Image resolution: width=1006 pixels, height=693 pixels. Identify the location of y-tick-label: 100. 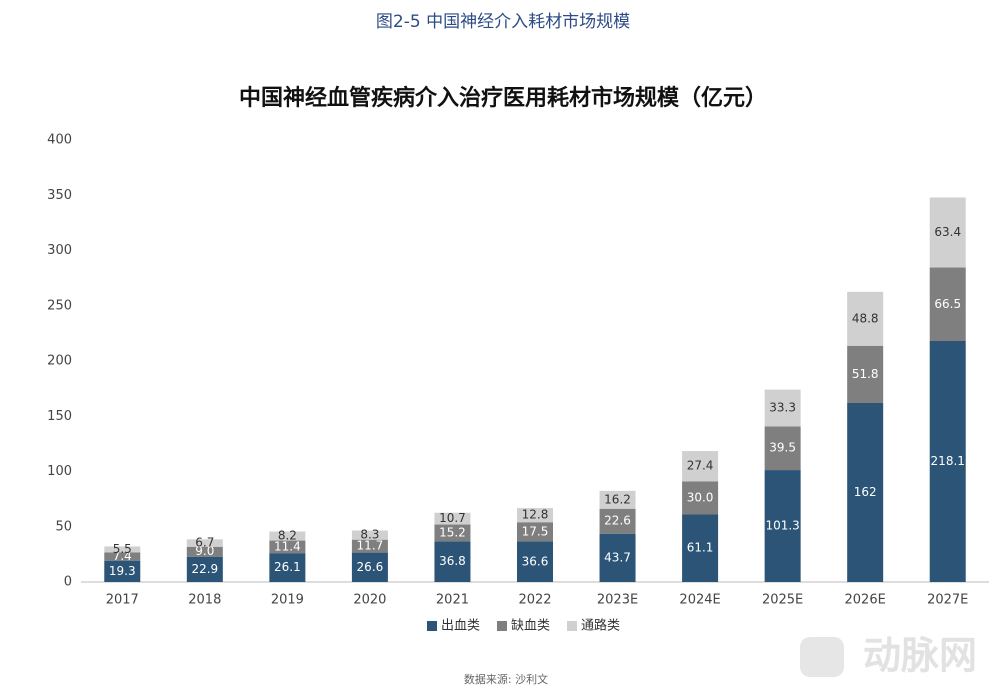
(59, 471).